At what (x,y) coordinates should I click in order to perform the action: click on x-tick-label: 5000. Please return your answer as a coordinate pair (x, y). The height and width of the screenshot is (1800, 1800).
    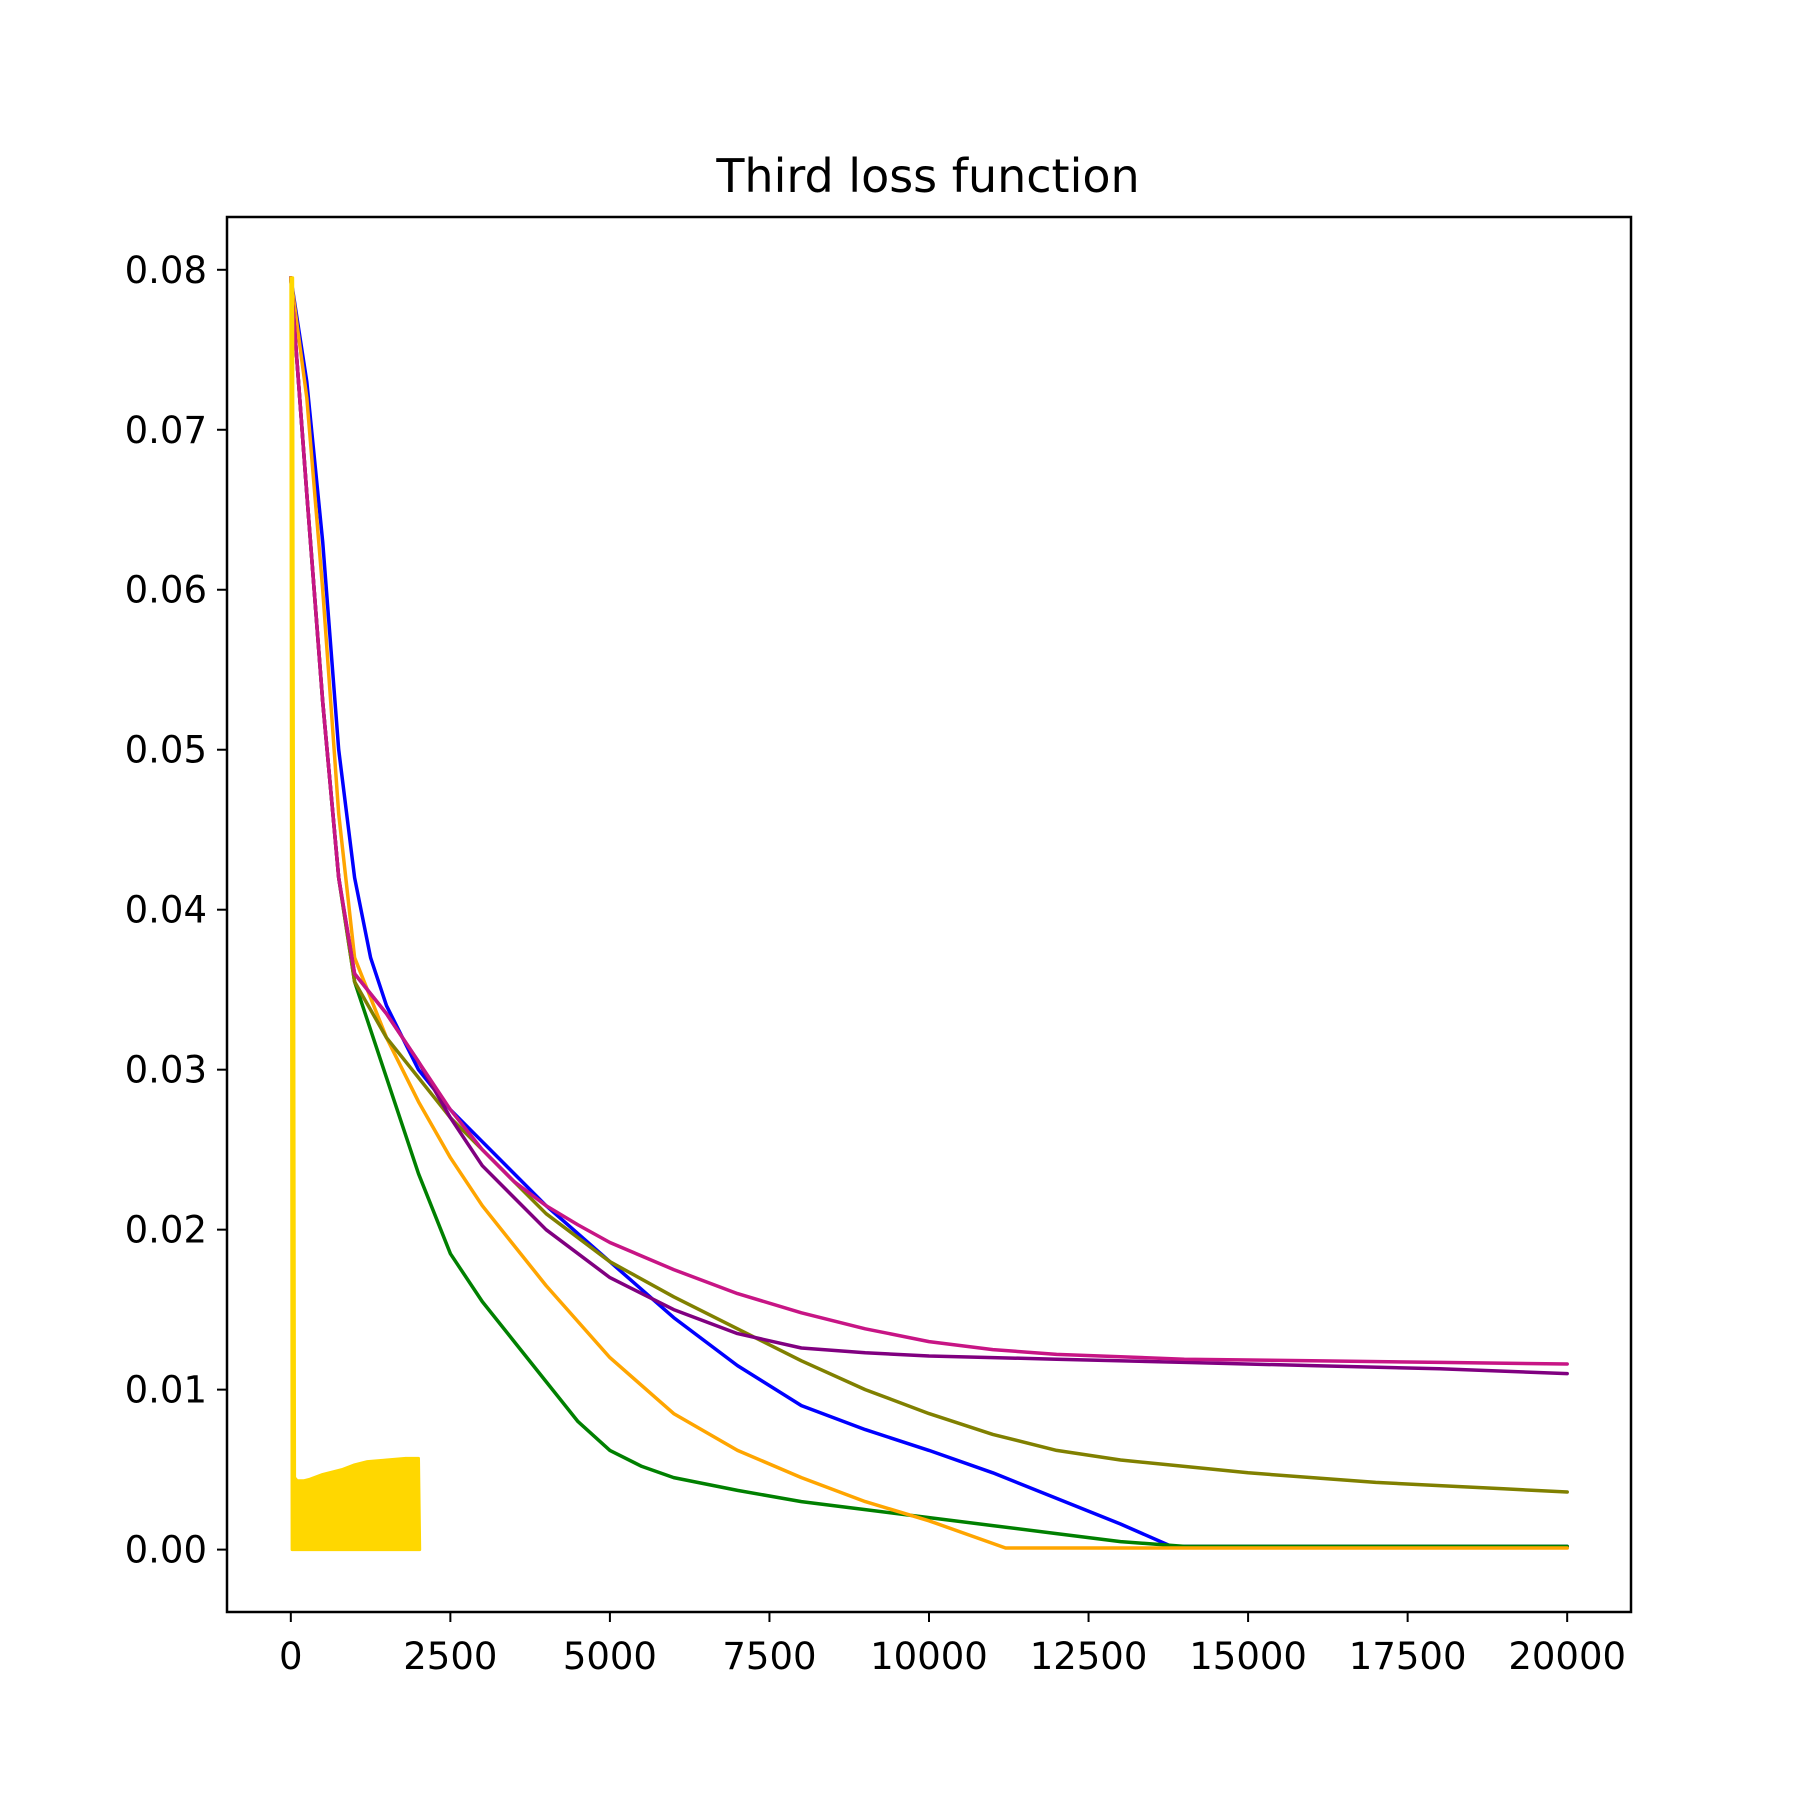
    Looking at the image, I should click on (610, 1656).